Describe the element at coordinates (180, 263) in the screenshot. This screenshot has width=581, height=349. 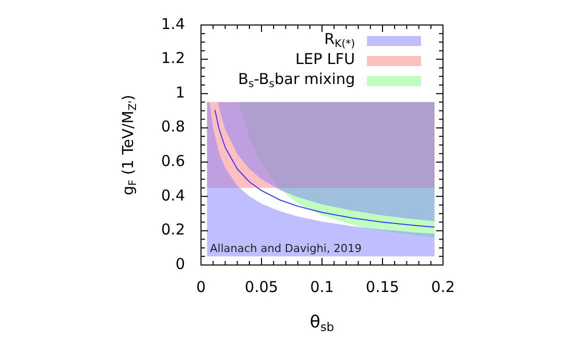
I see `y-tick-label: 0` at that location.